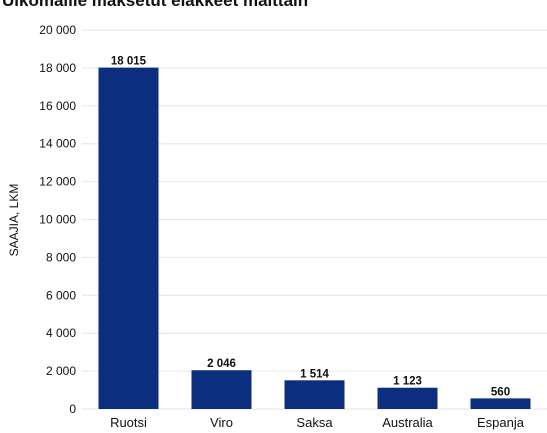  What do you see at coordinates (57, 68) in the screenshot?
I see `y-tick-label: 18 000` at bounding box center [57, 68].